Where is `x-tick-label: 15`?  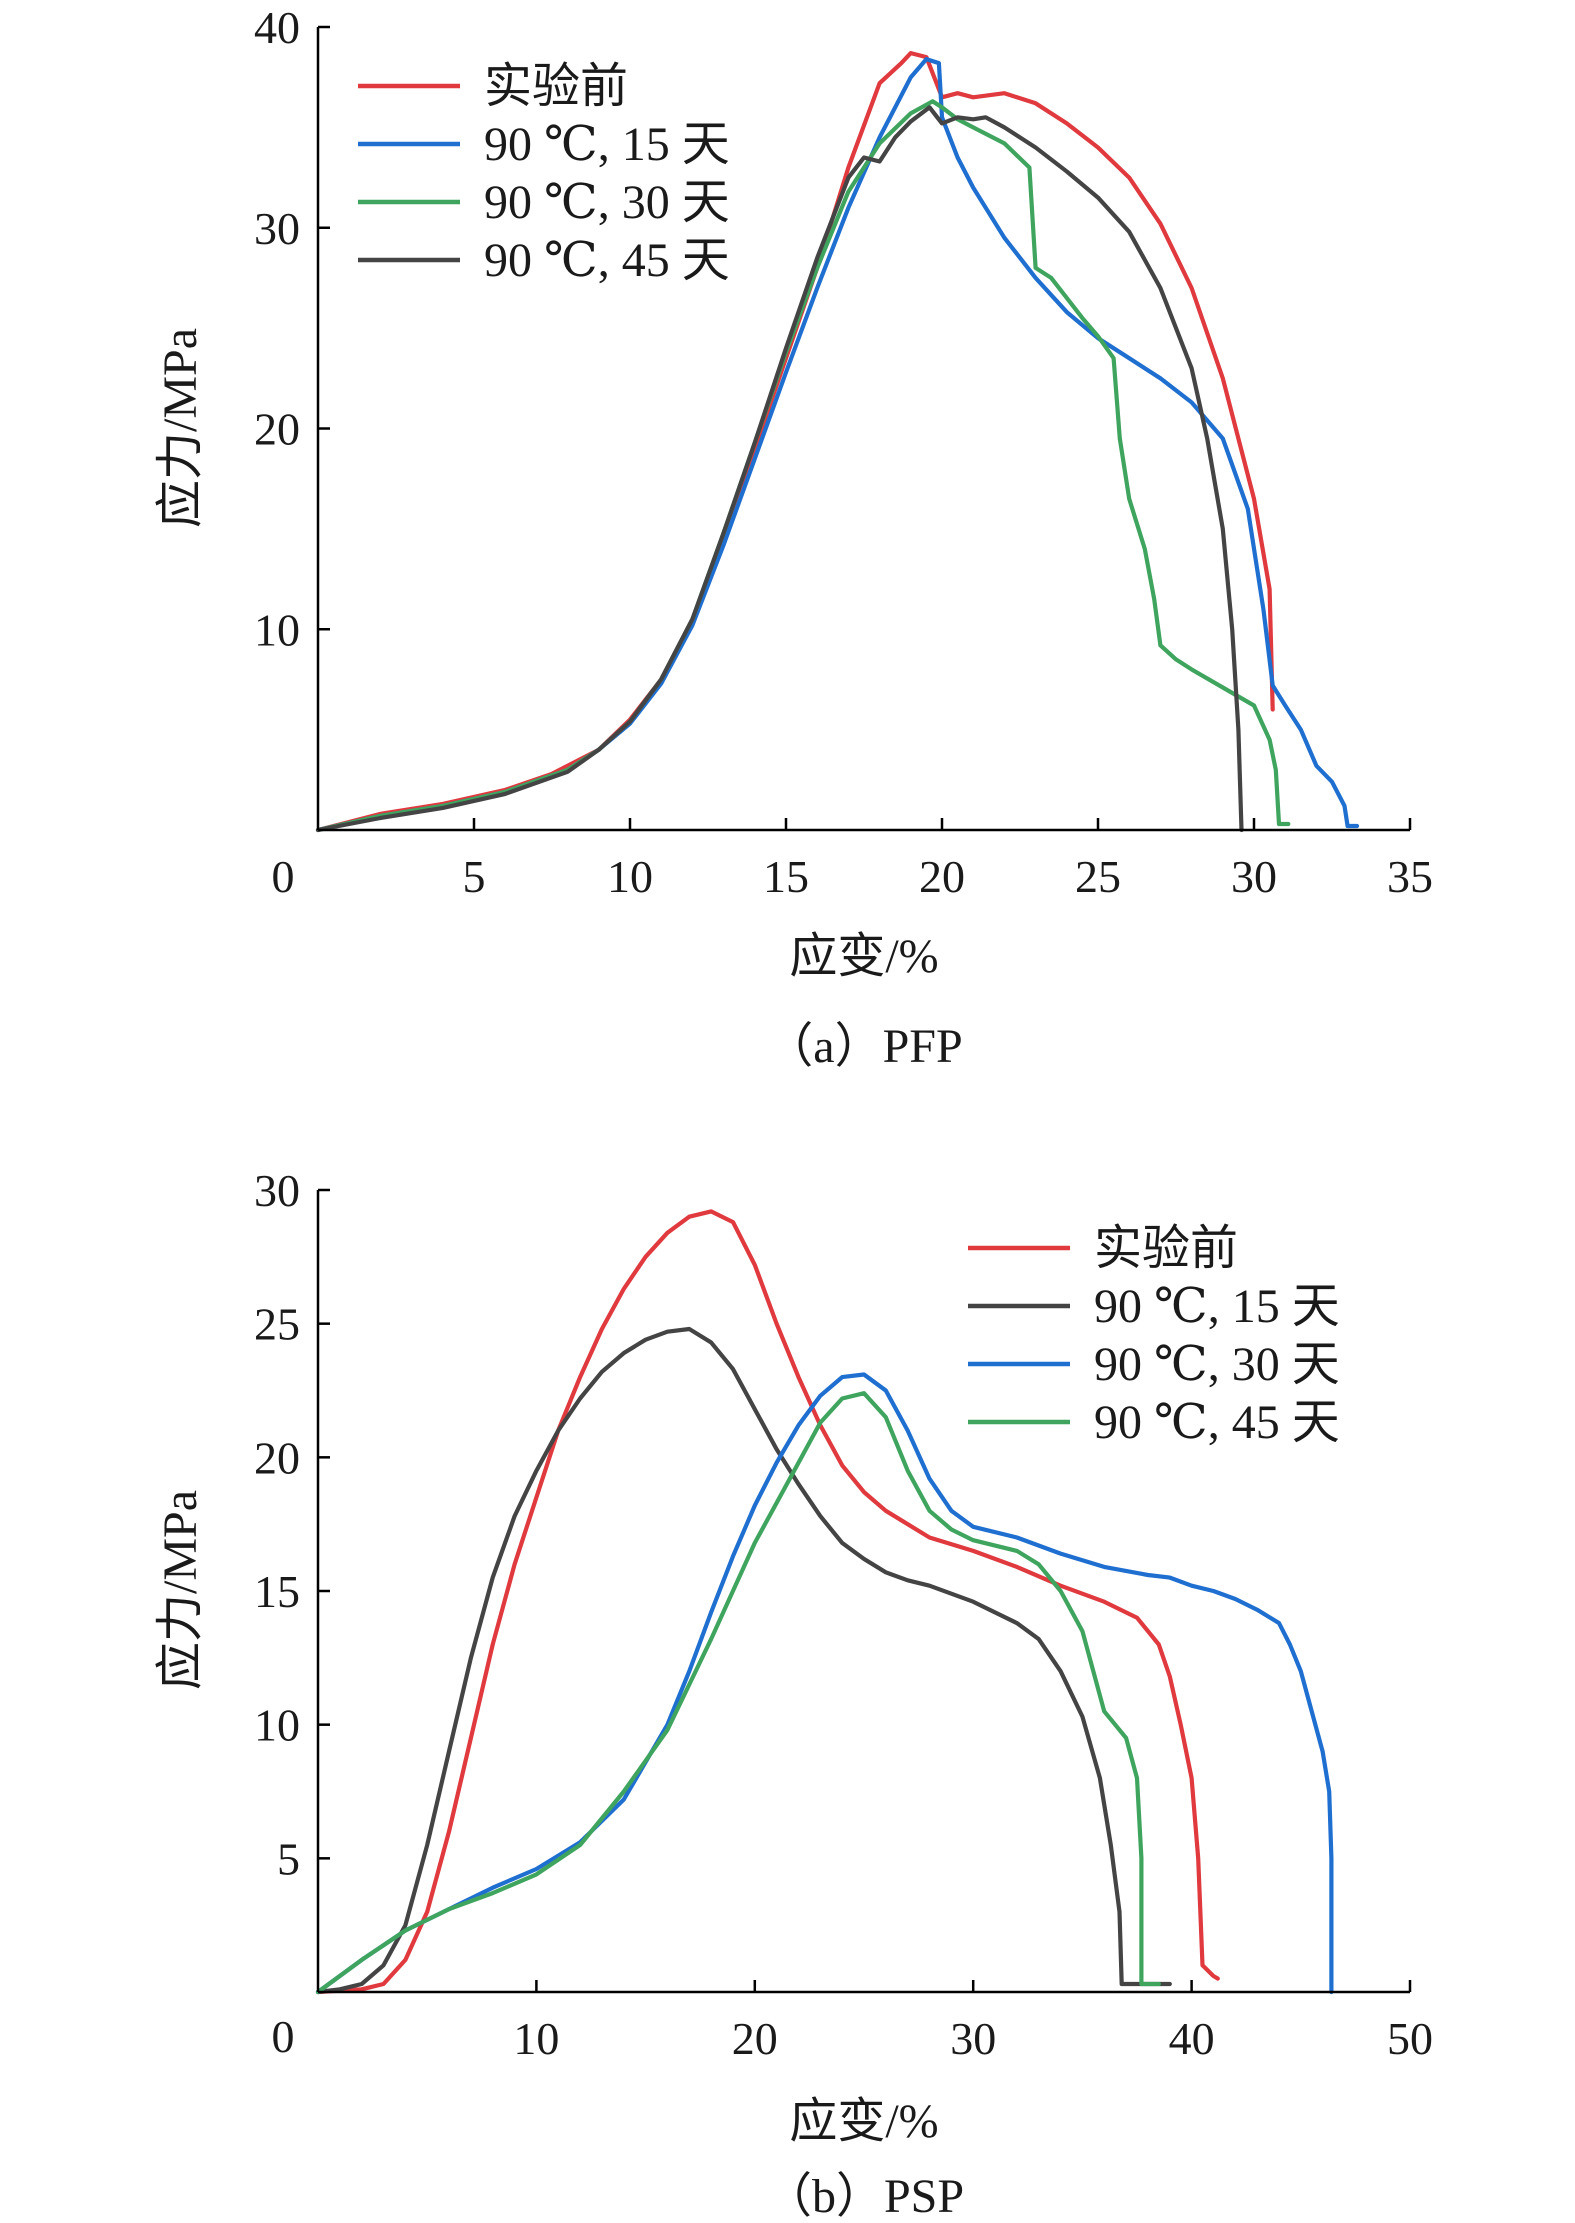 x-tick-label: 15 is located at coordinates (786, 876).